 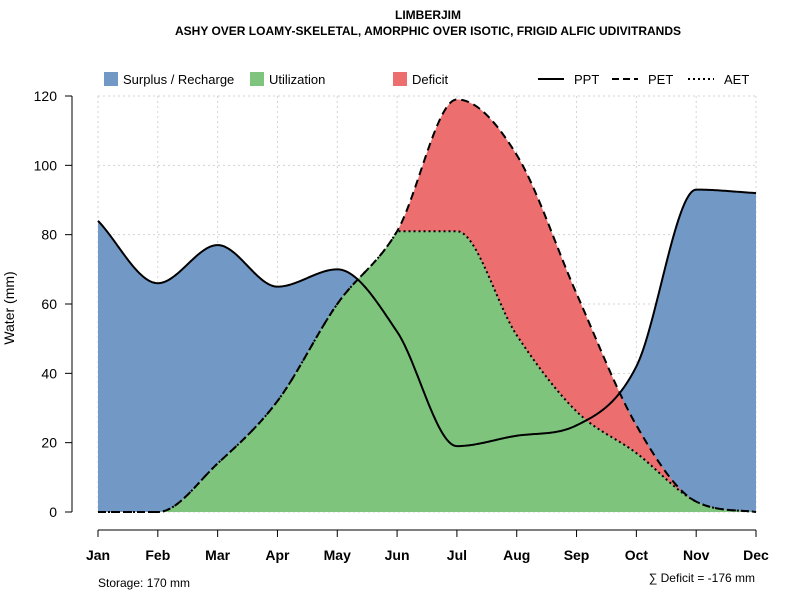 I want to click on x-tick-label-jul: Jul, so click(x=457, y=555).